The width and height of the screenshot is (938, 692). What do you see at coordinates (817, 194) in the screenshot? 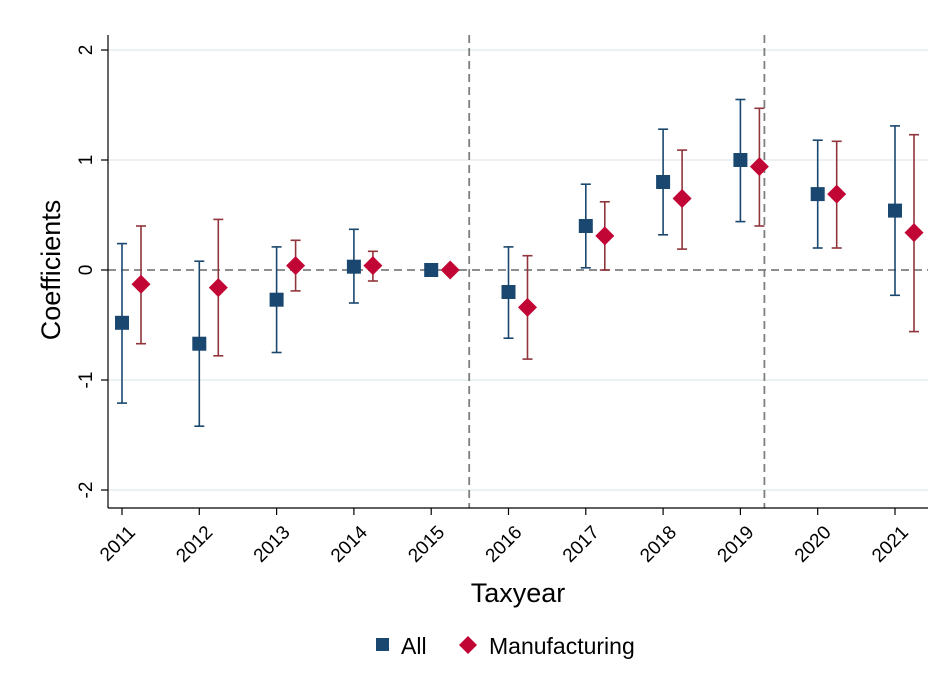
I see `marker-all-2020` at bounding box center [817, 194].